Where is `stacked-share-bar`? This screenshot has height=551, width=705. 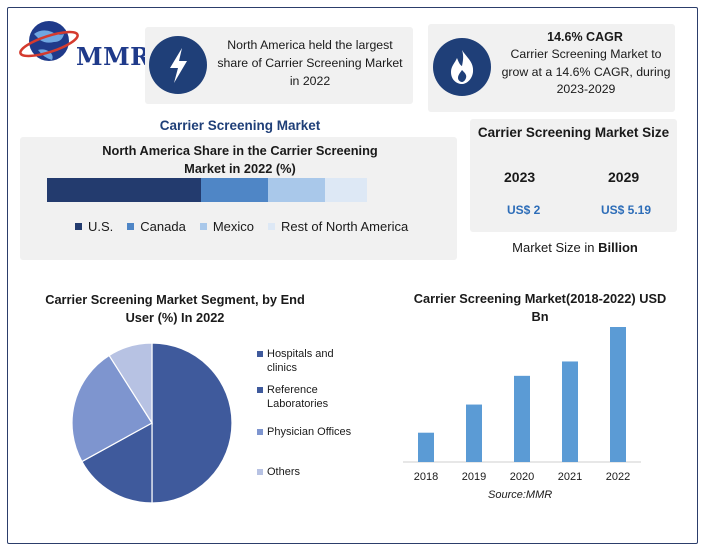 stacked-share-bar is located at coordinates (207, 190).